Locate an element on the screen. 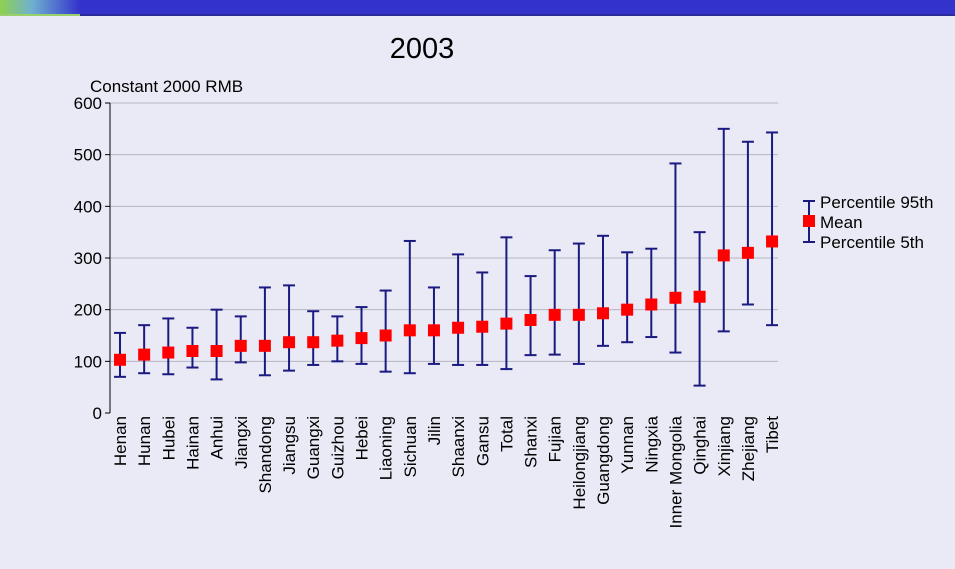  legend-5th-label: Percentile 5th is located at coordinates (872, 242).